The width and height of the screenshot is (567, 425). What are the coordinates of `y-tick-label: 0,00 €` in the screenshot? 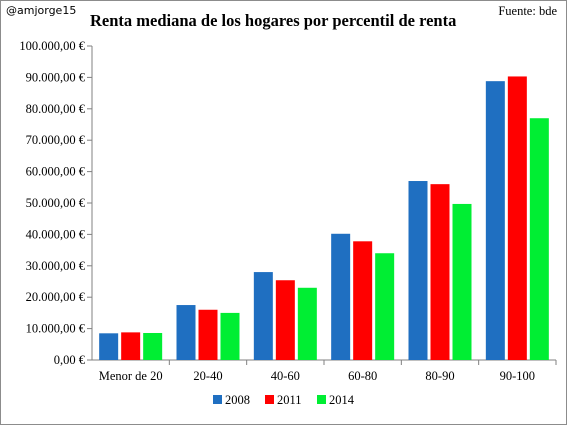 It's located at (70, 360).